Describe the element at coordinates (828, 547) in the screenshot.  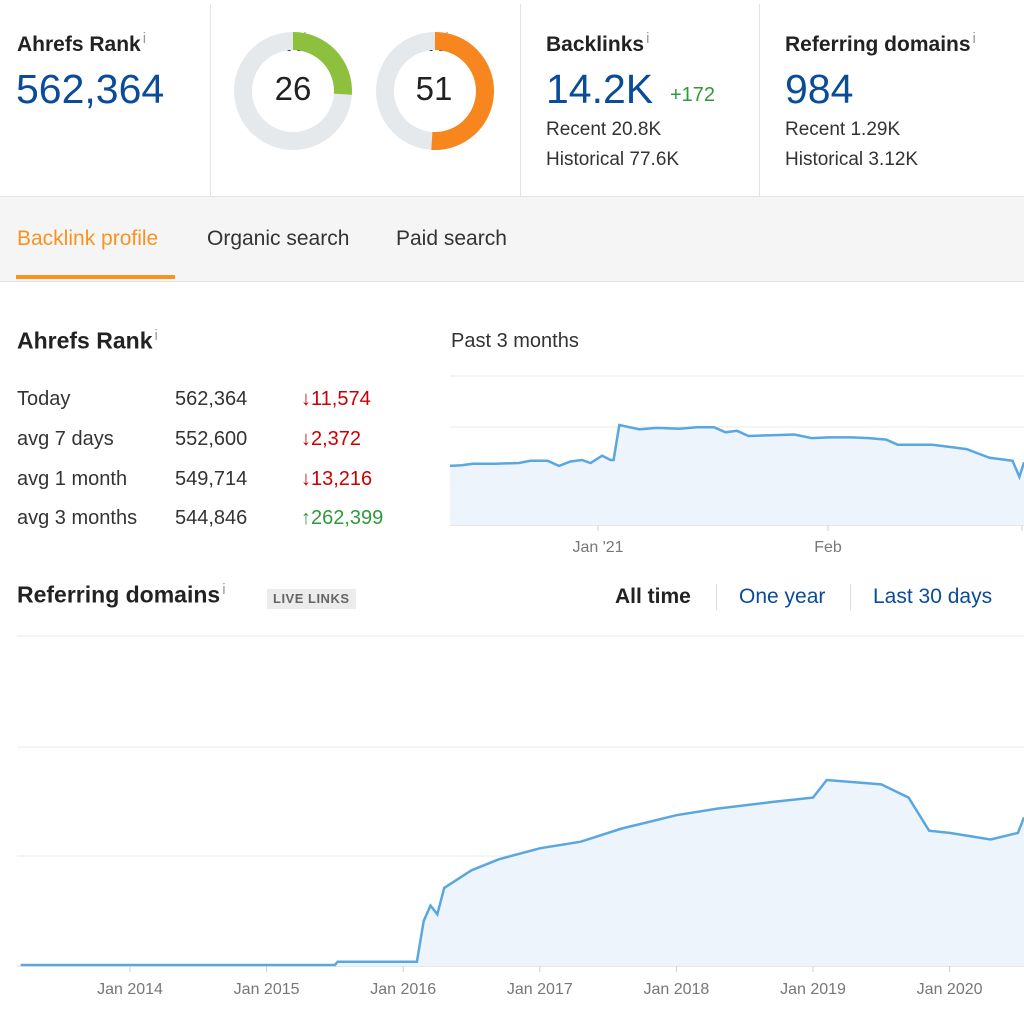
I see `x-tick-label: Feb` at that location.